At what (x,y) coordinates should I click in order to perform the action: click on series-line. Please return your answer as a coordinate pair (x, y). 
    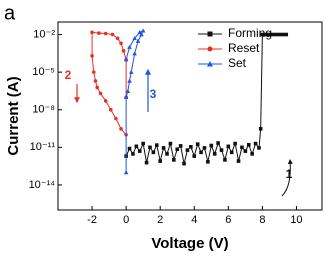
    Looking at the image, I should click on (109, 83).